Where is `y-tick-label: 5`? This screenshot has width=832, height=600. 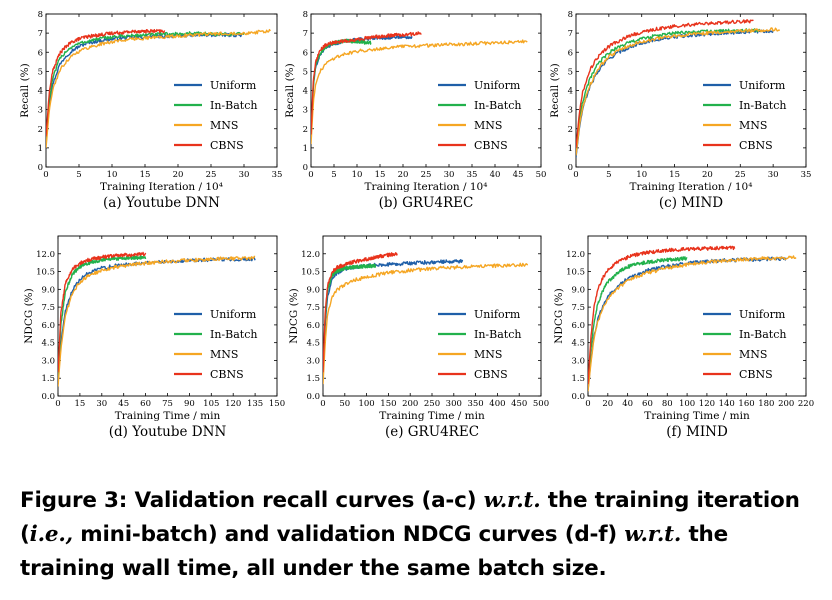
y-tick-label: 5 is located at coordinates (305, 72).